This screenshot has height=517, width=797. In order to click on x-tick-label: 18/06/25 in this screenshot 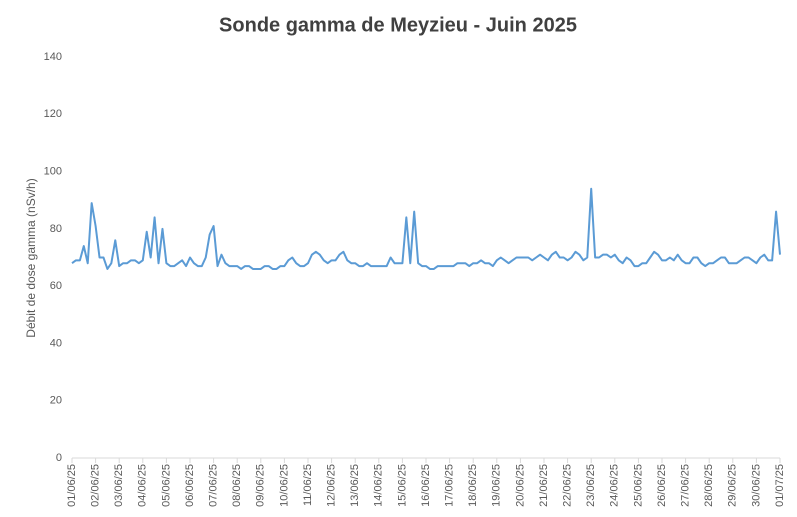, I will do `click(473, 485)`.